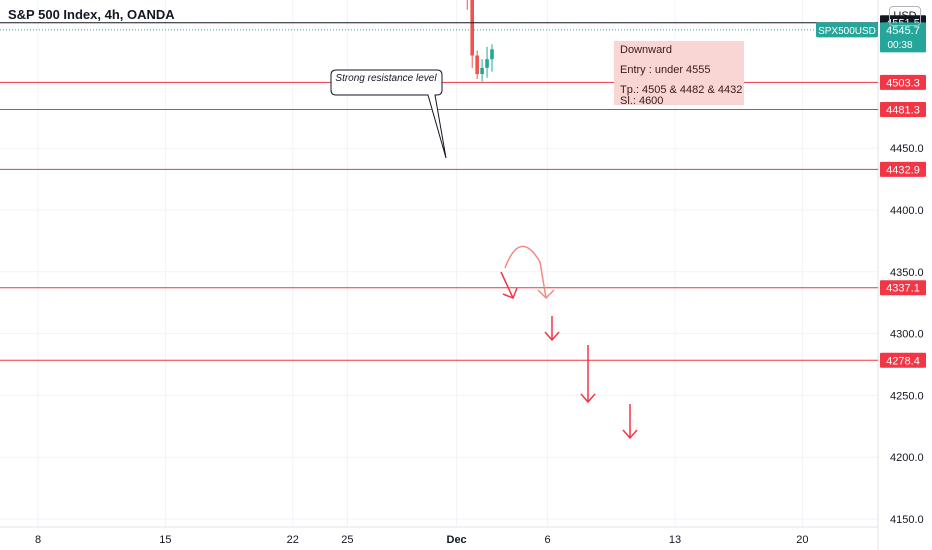  Describe the element at coordinates (525, 272) in the screenshot. I see `curved-arrow` at that location.